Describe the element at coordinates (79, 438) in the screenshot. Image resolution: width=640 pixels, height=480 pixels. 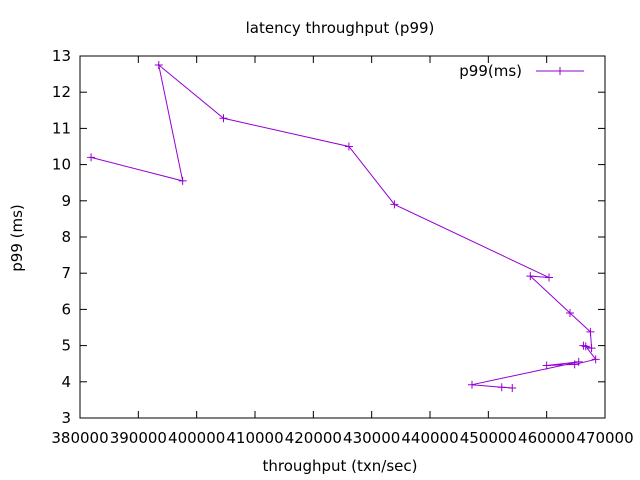
I see `x-tick-label: 380000` at that location.